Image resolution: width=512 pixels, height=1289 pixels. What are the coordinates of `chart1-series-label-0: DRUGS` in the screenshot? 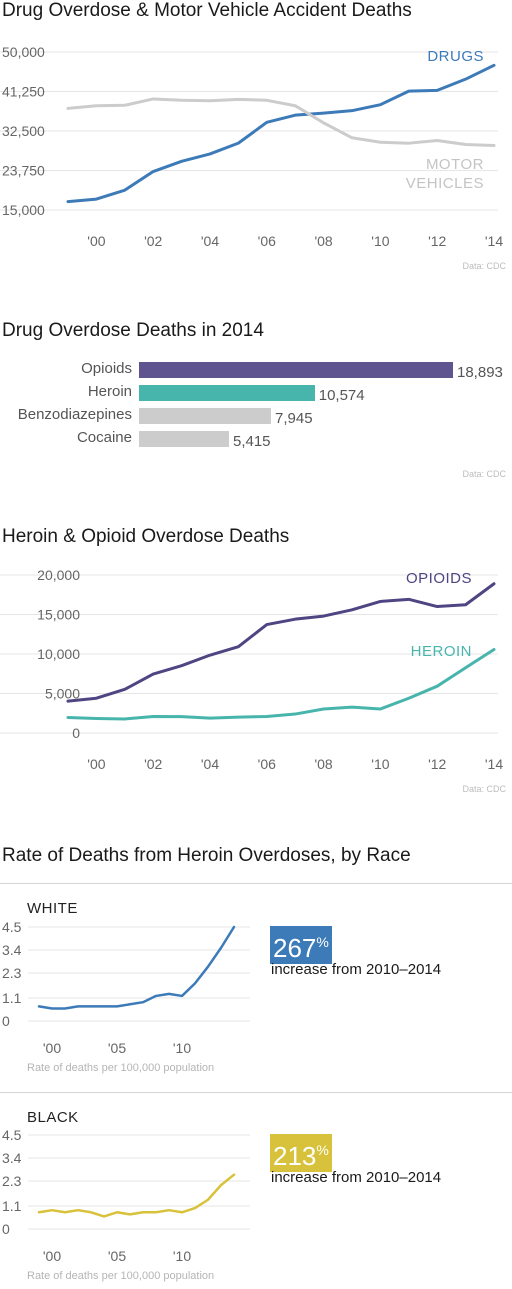 It's located at (455, 56).